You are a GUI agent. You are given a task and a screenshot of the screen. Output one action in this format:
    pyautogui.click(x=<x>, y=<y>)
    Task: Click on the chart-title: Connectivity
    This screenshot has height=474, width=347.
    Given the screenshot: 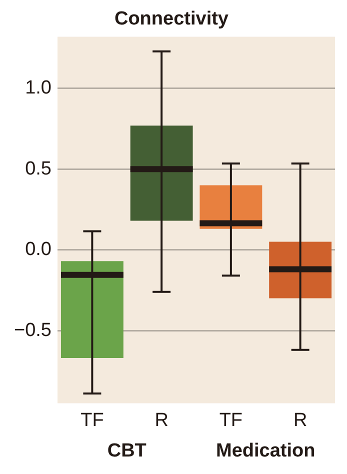 What is the action you would take?
    pyautogui.click(x=171, y=19)
    